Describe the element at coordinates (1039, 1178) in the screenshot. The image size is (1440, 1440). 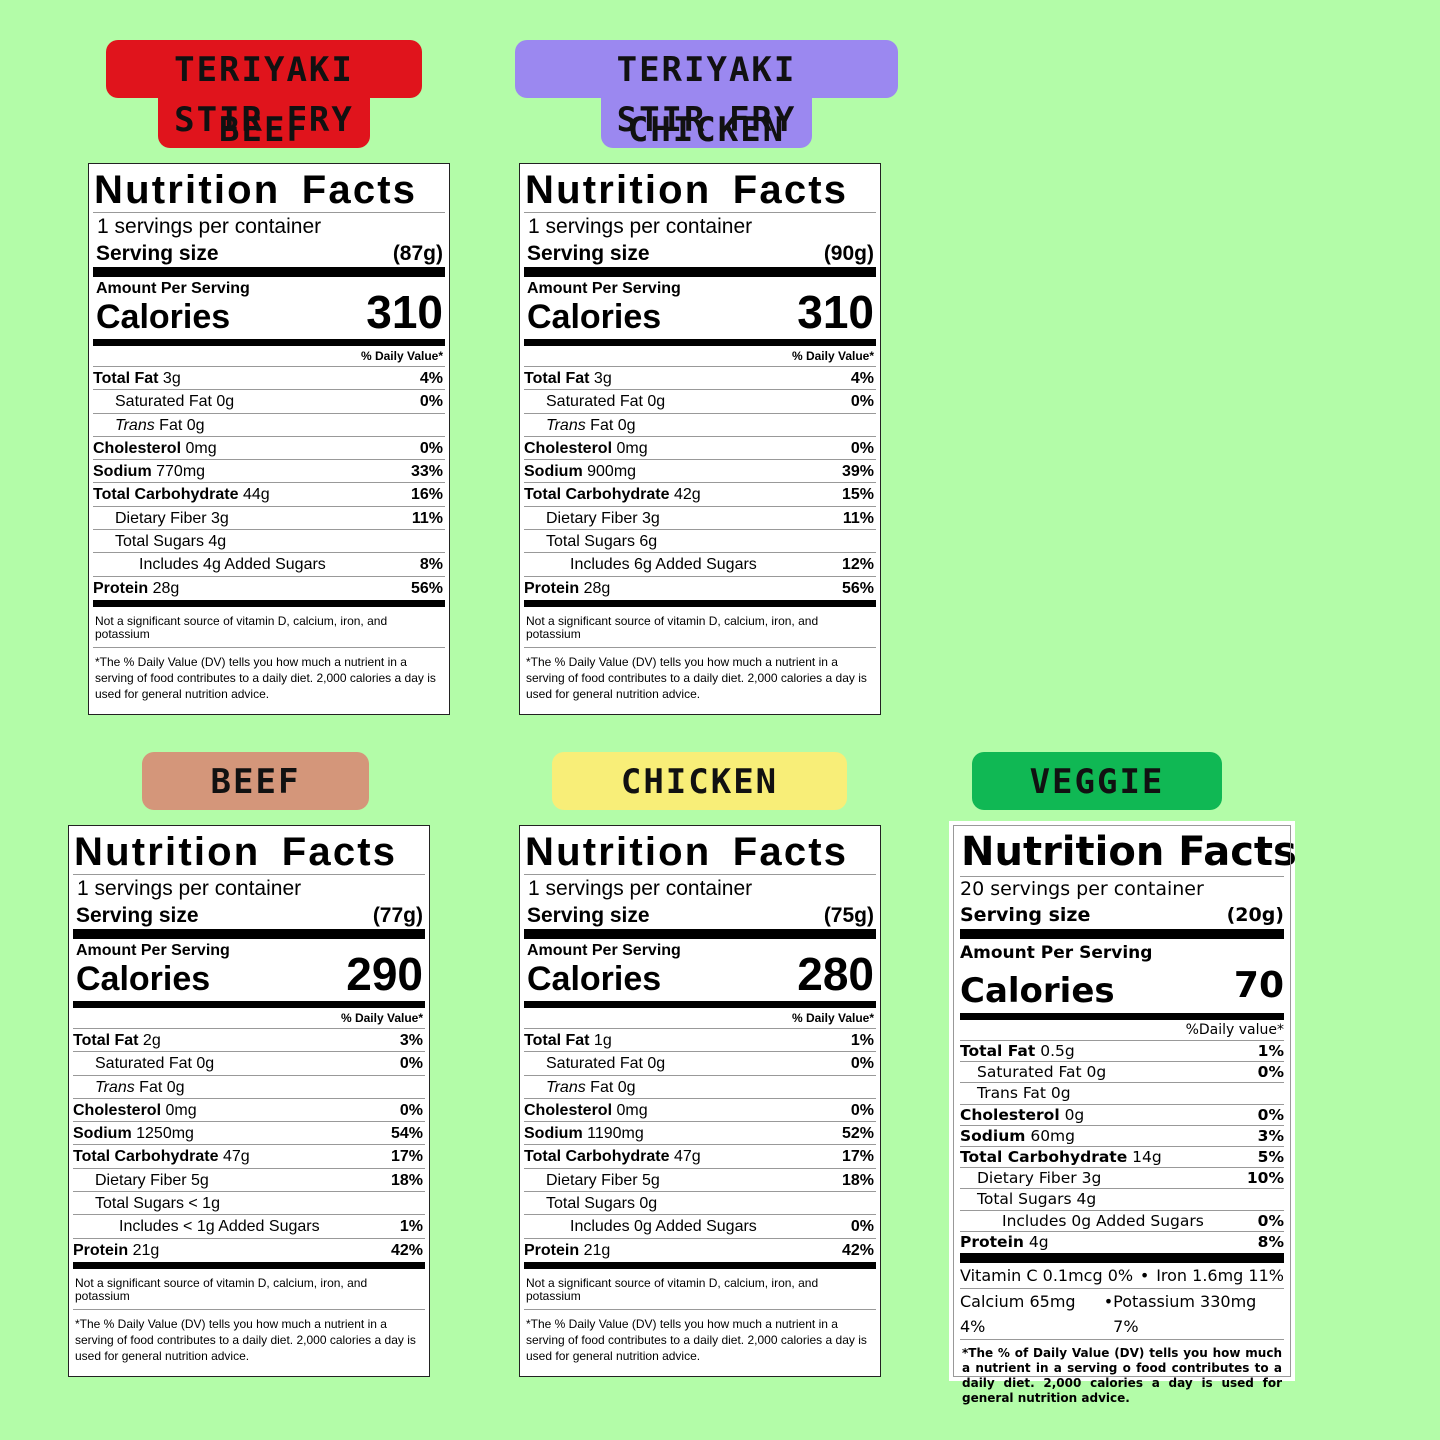
I see `nutrient-amount: Dietary Fiber 3g` at that location.